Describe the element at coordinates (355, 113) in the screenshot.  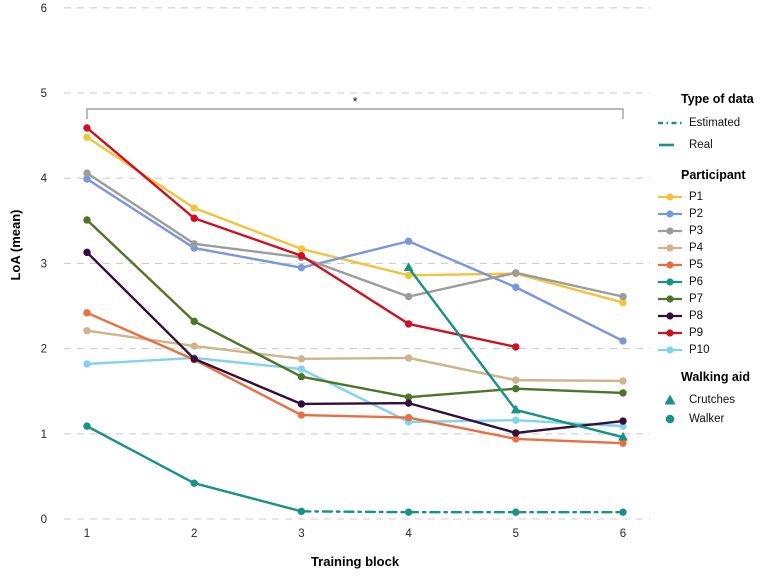
I see `significance-bracket` at that location.